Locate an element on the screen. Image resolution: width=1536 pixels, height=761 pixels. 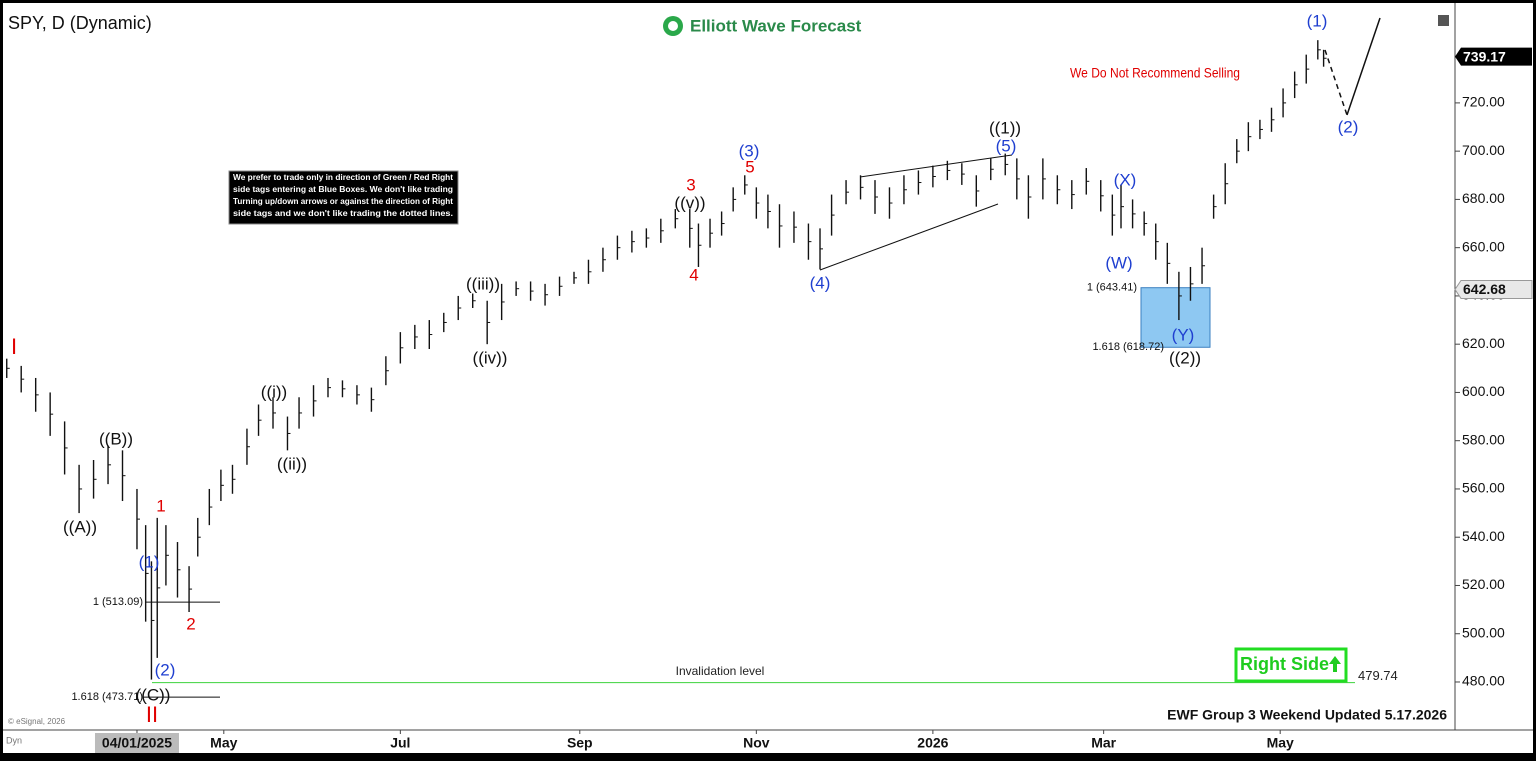
y-tick-label: 580.00 is located at coordinates (1483, 439).